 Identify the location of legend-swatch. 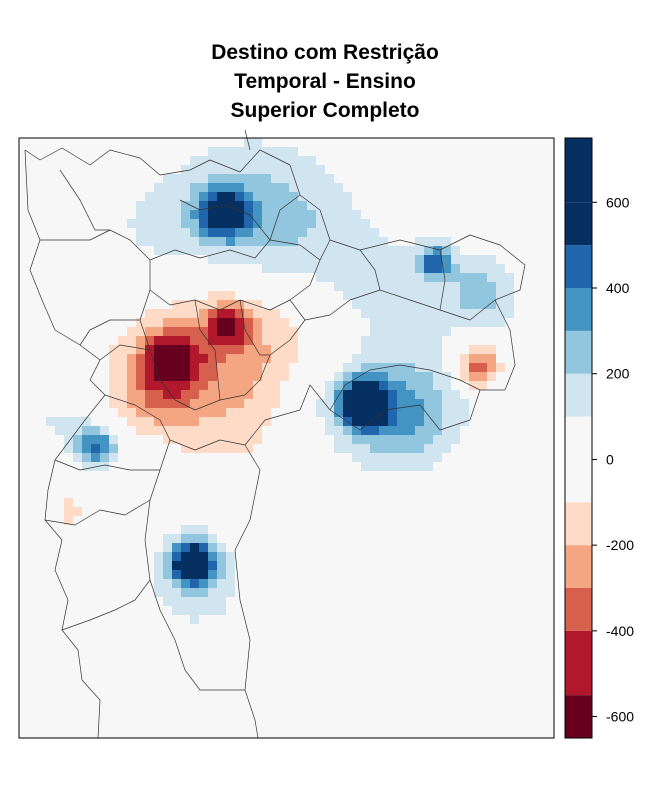
(578, 309).